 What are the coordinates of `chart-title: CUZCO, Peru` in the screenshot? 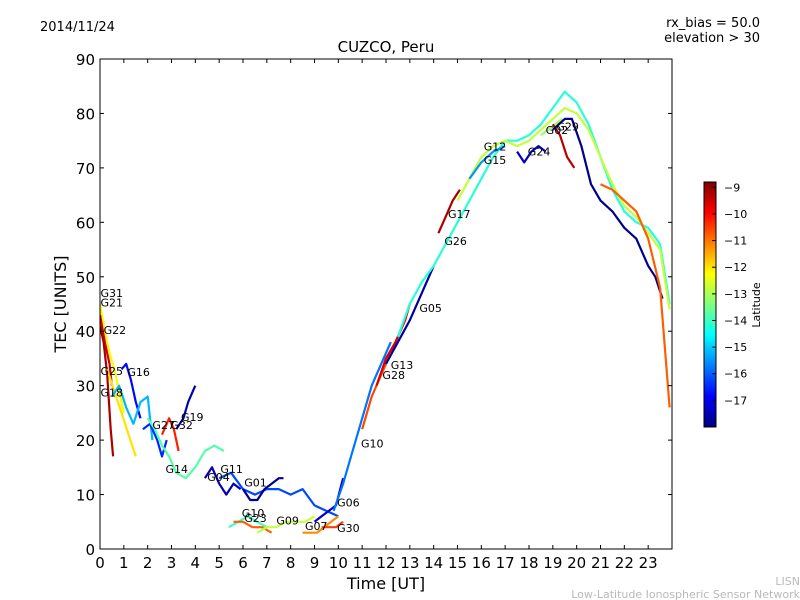 It's located at (386, 47).